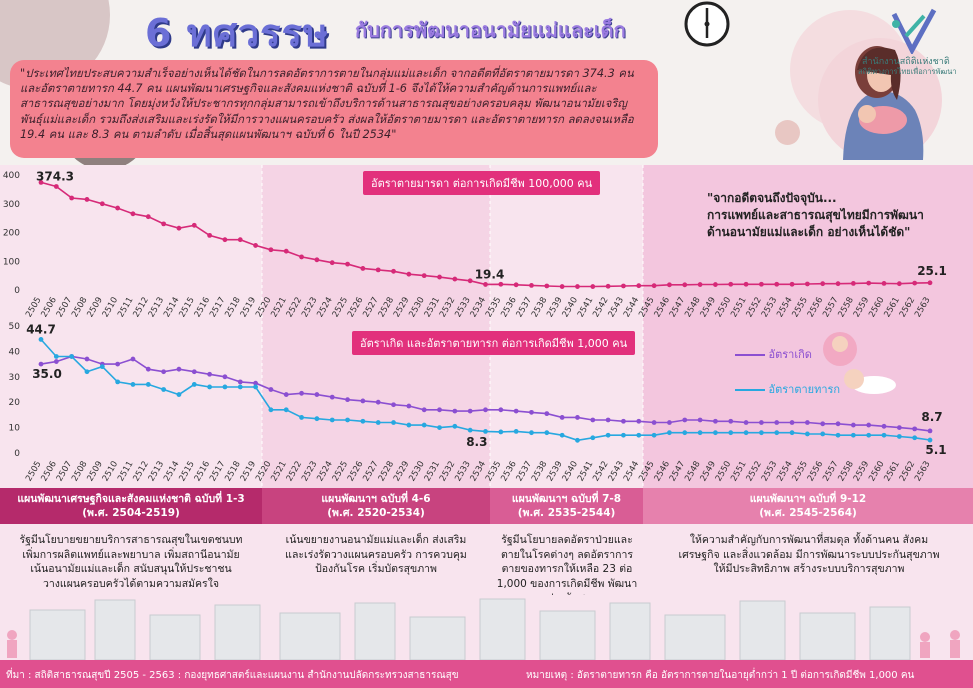  I want to click on data-label: 25.1, so click(932, 271).